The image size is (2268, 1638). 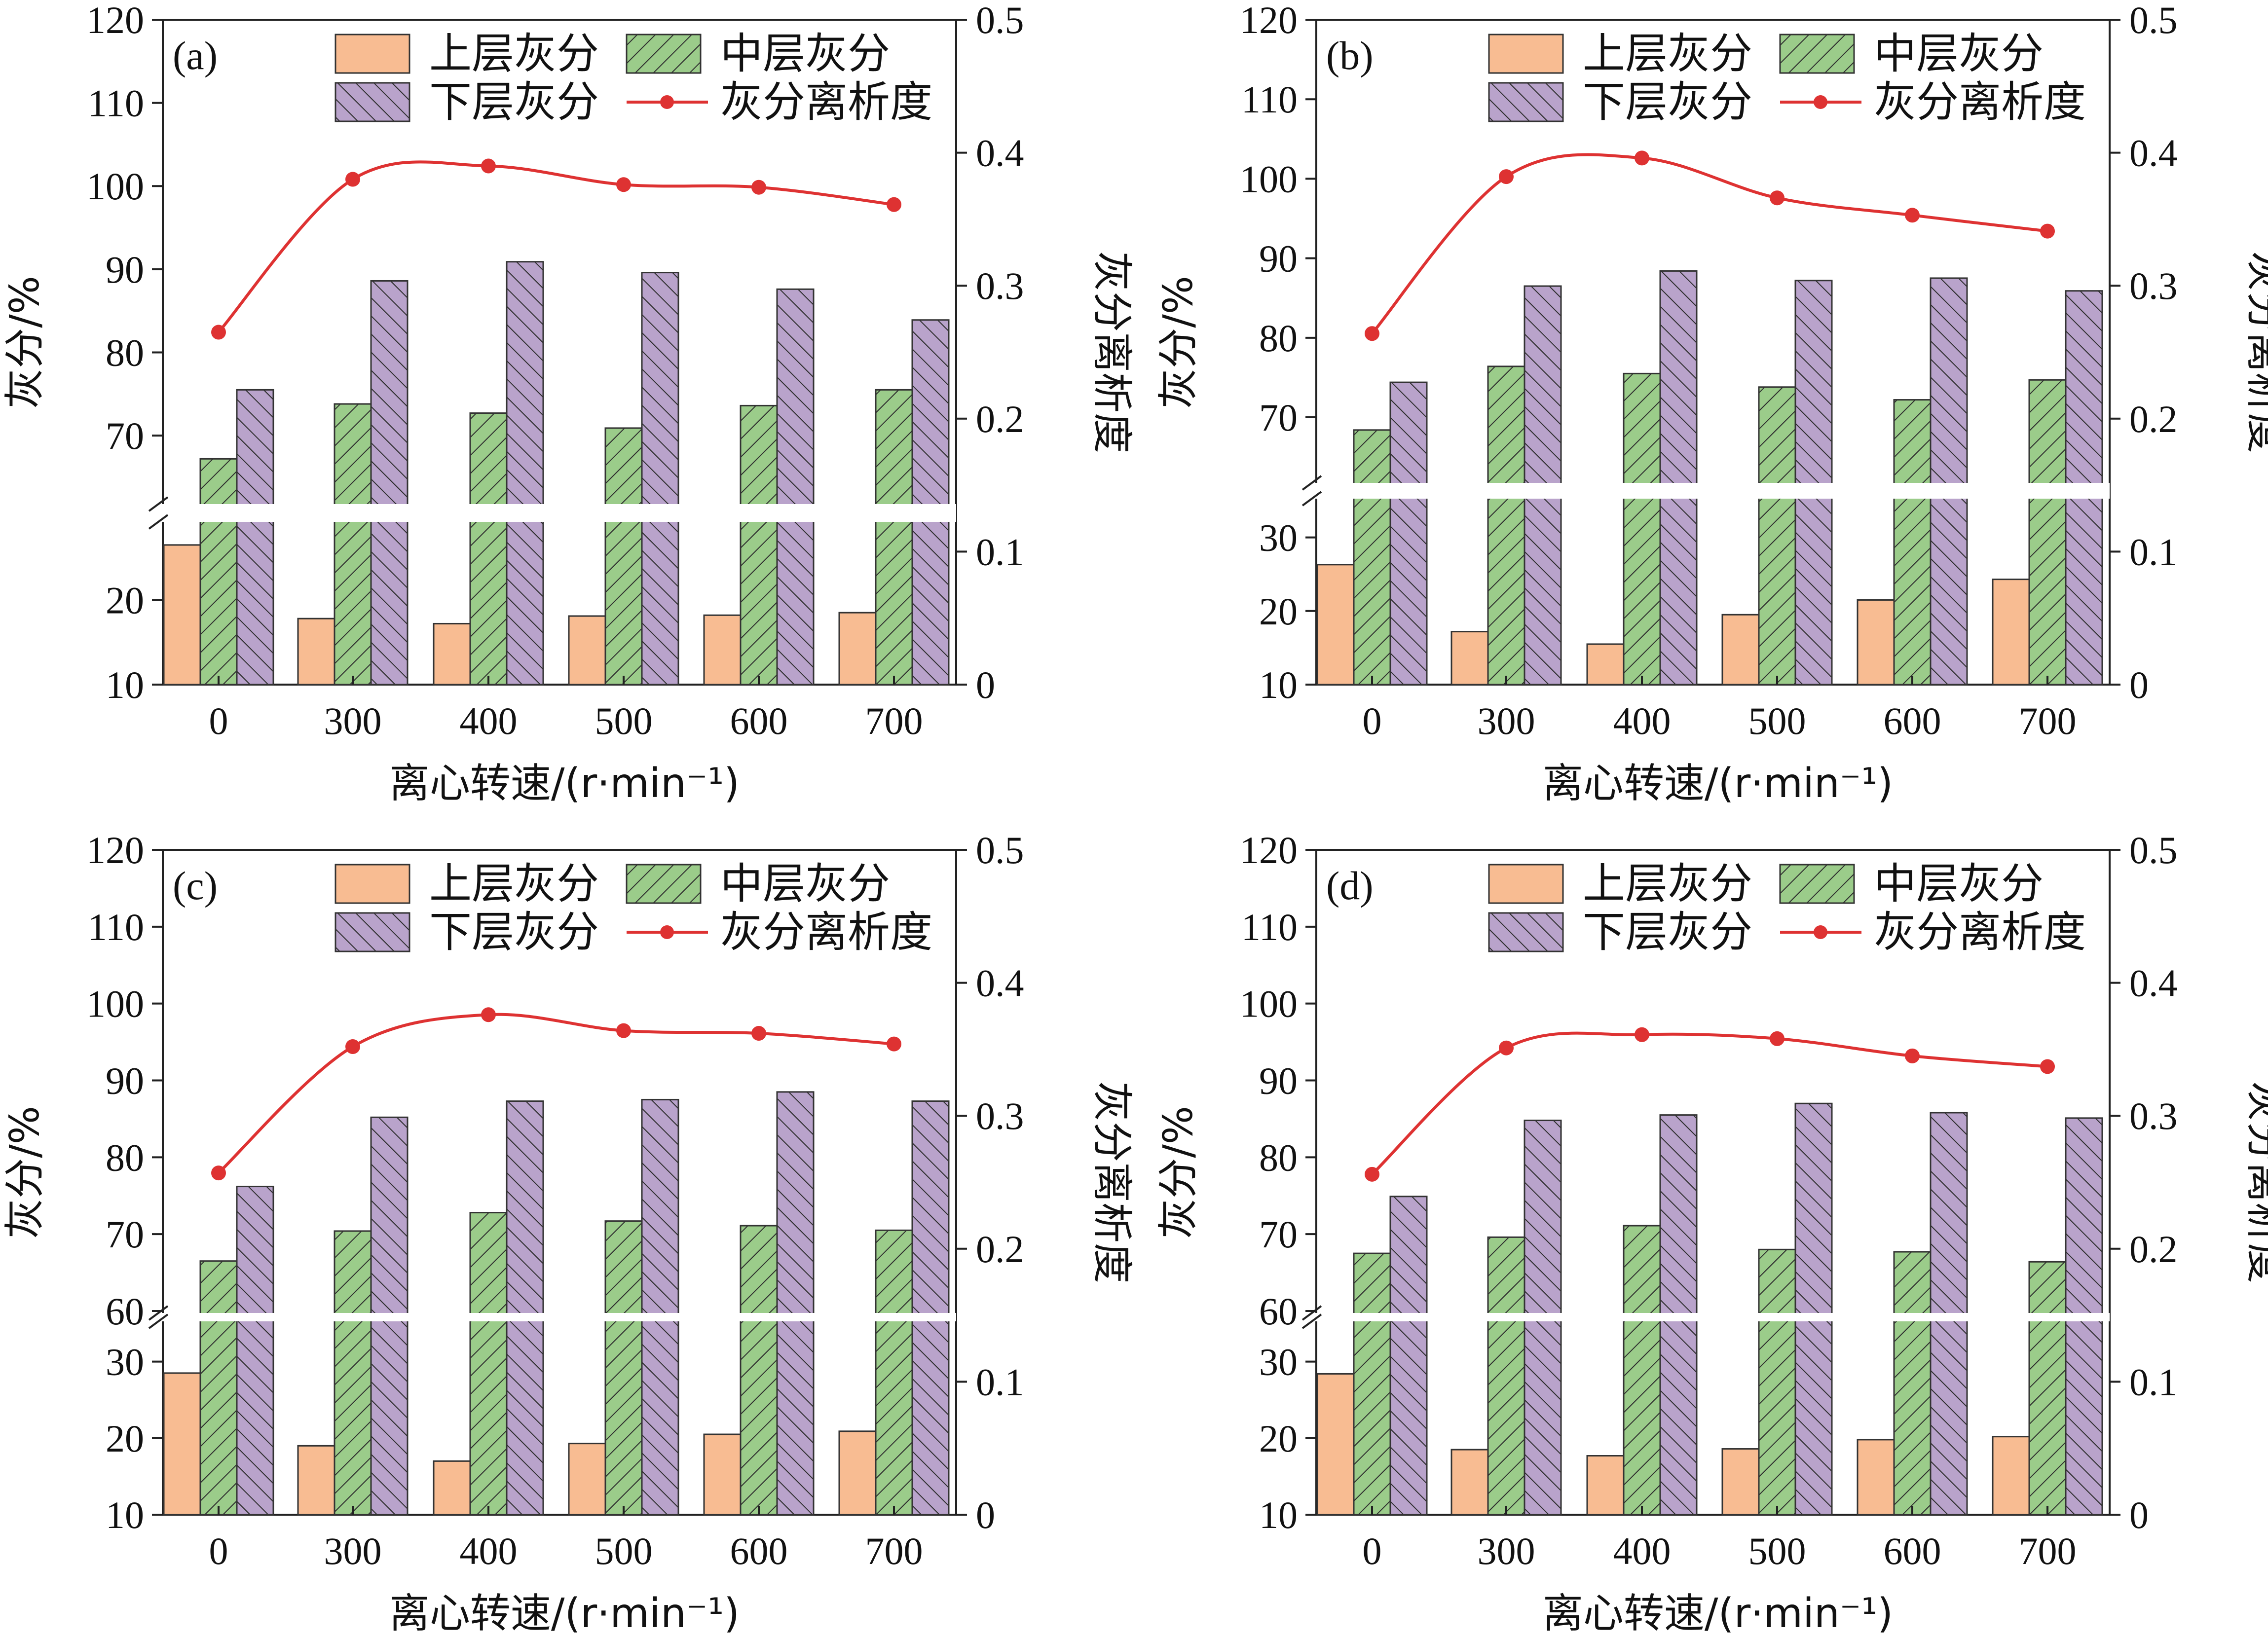 What do you see at coordinates (1178, 342) in the screenshot?
I see `y-axis-title-left: 灰分/%` at bounding box center [1178, 342].